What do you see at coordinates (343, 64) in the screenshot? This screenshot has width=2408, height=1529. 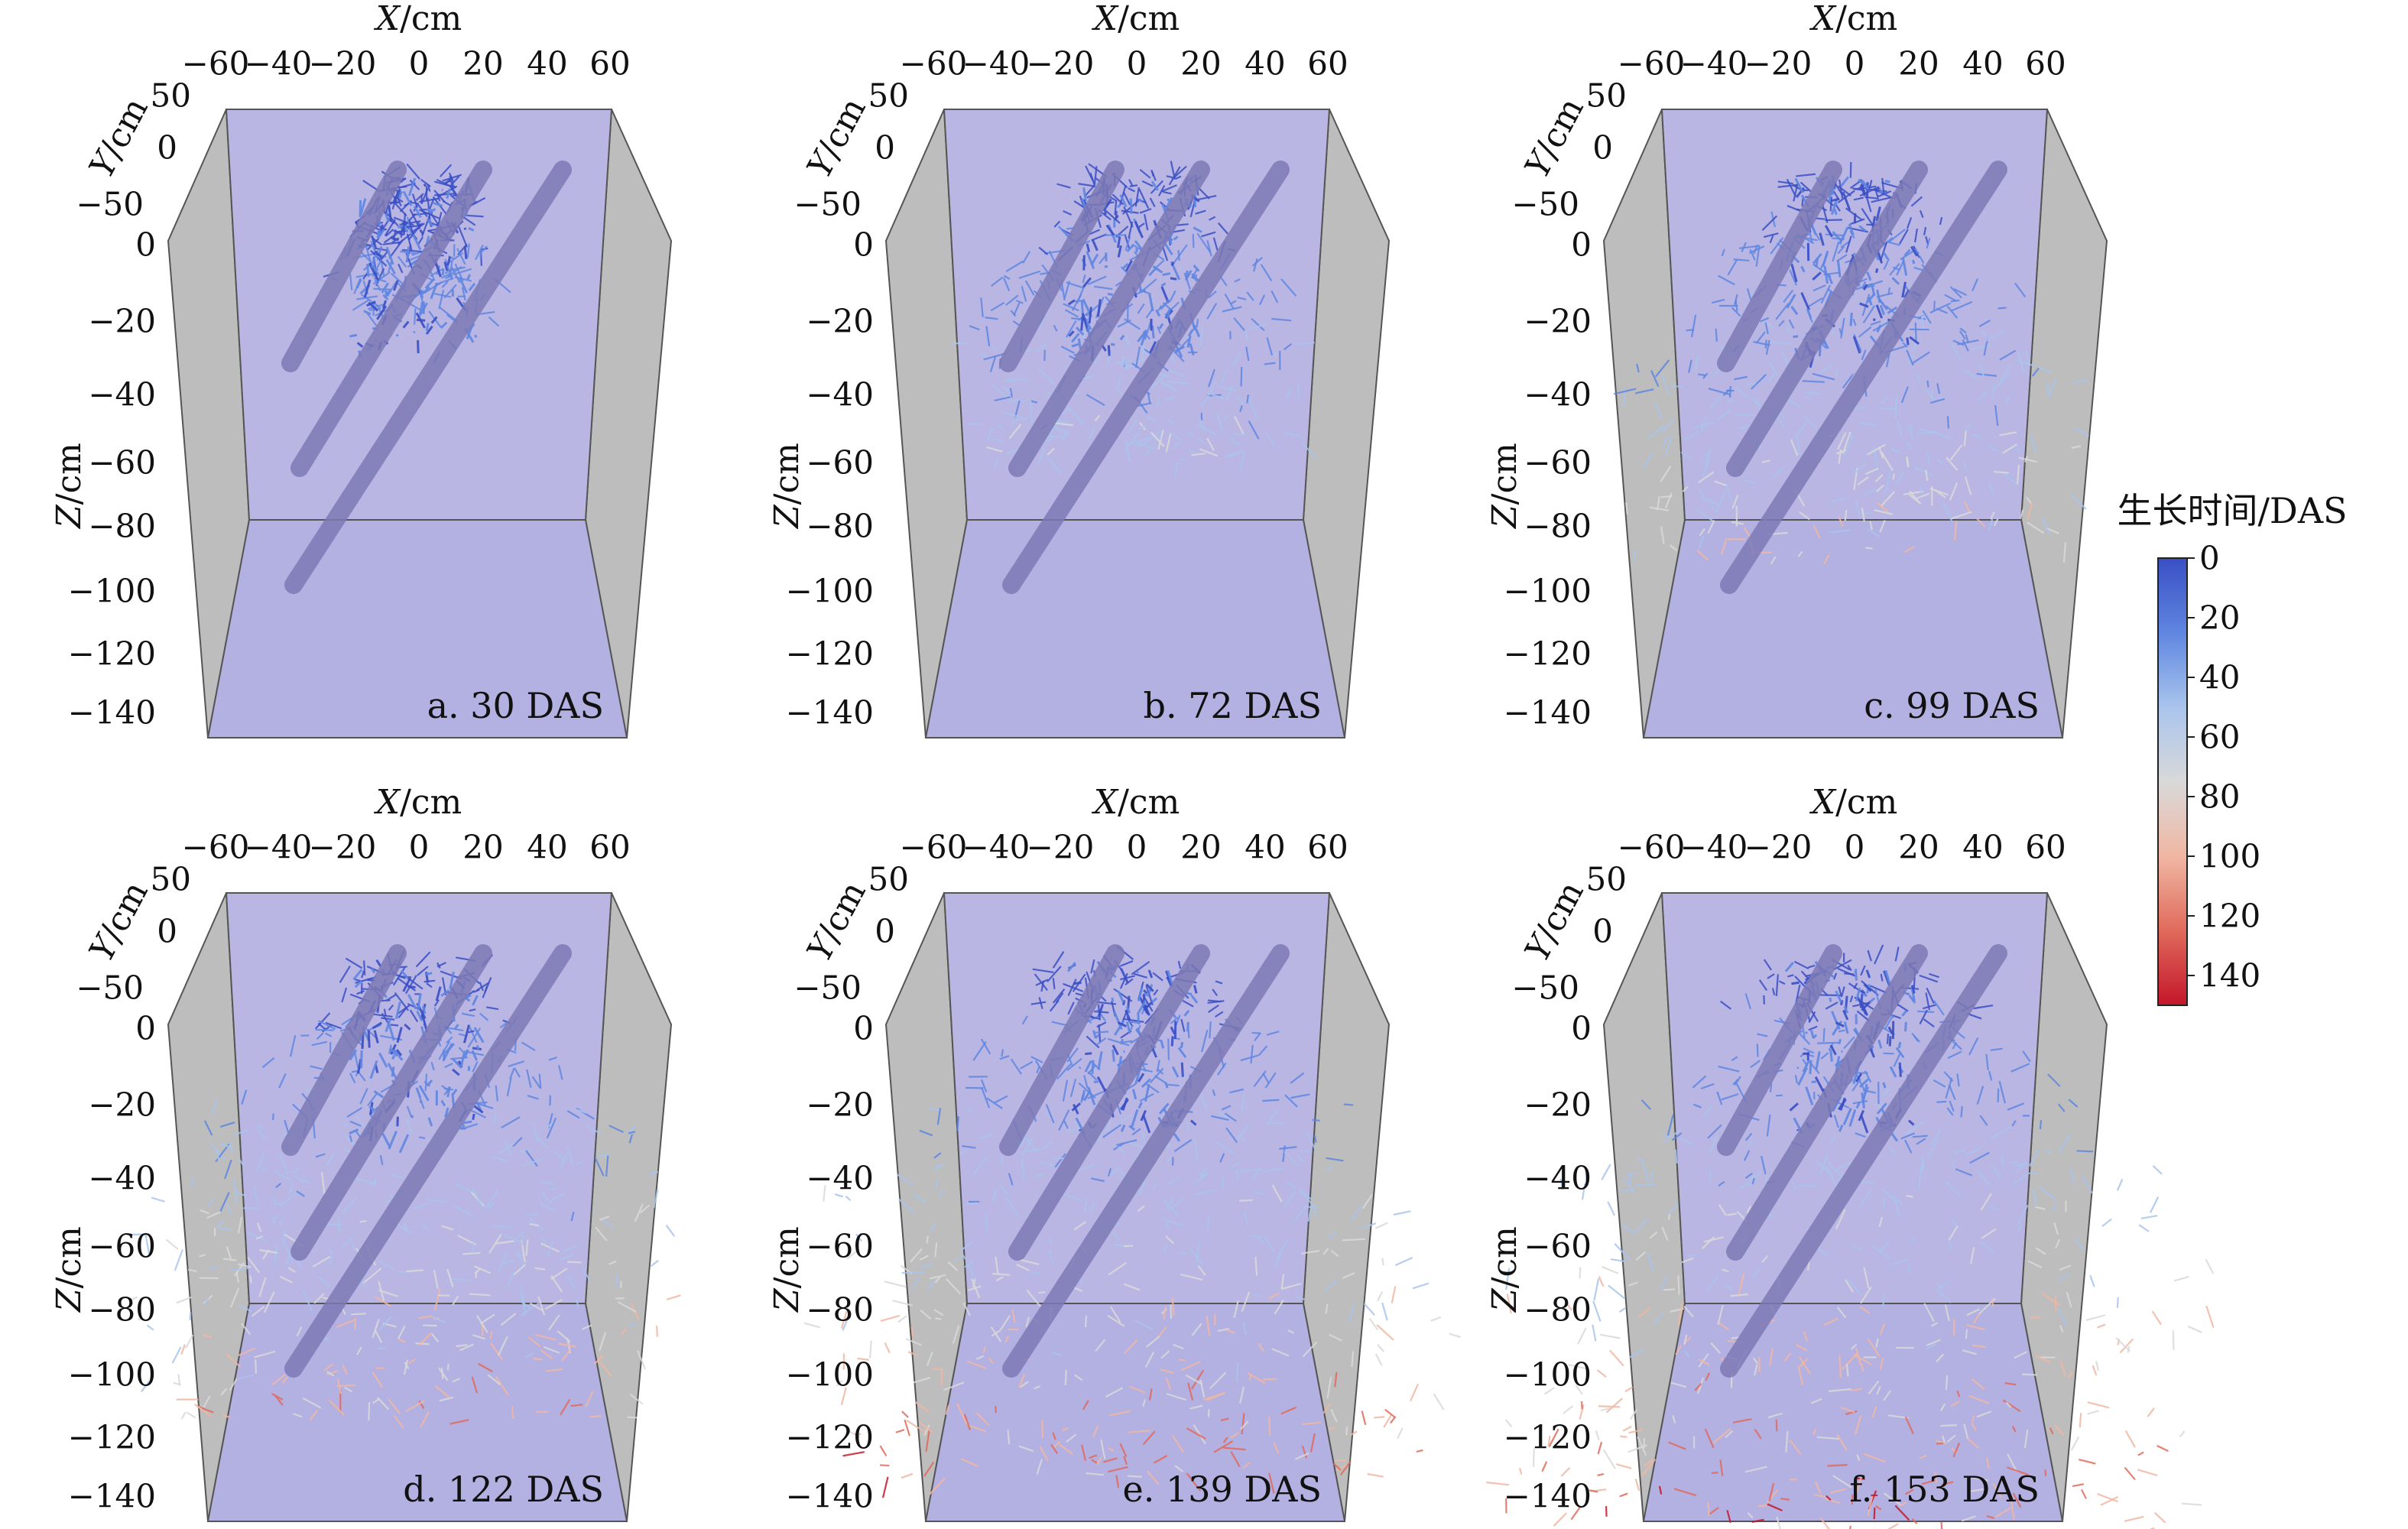 I see `x-tick-label: −20` at bounding box center [343, 64].